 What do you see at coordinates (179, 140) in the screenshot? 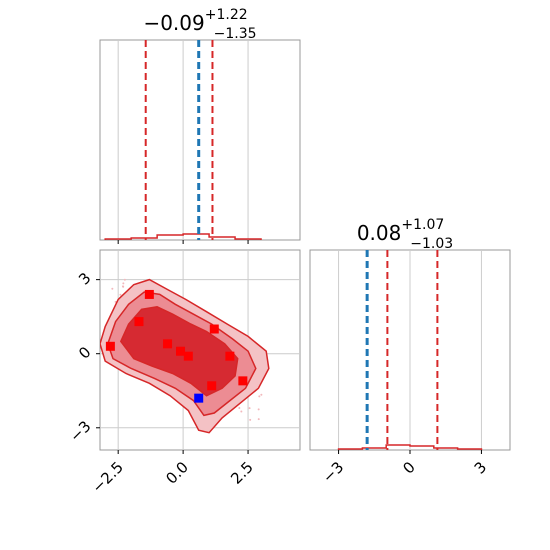
I see `panel-top-left-lines` at bounding box center [179, 140].